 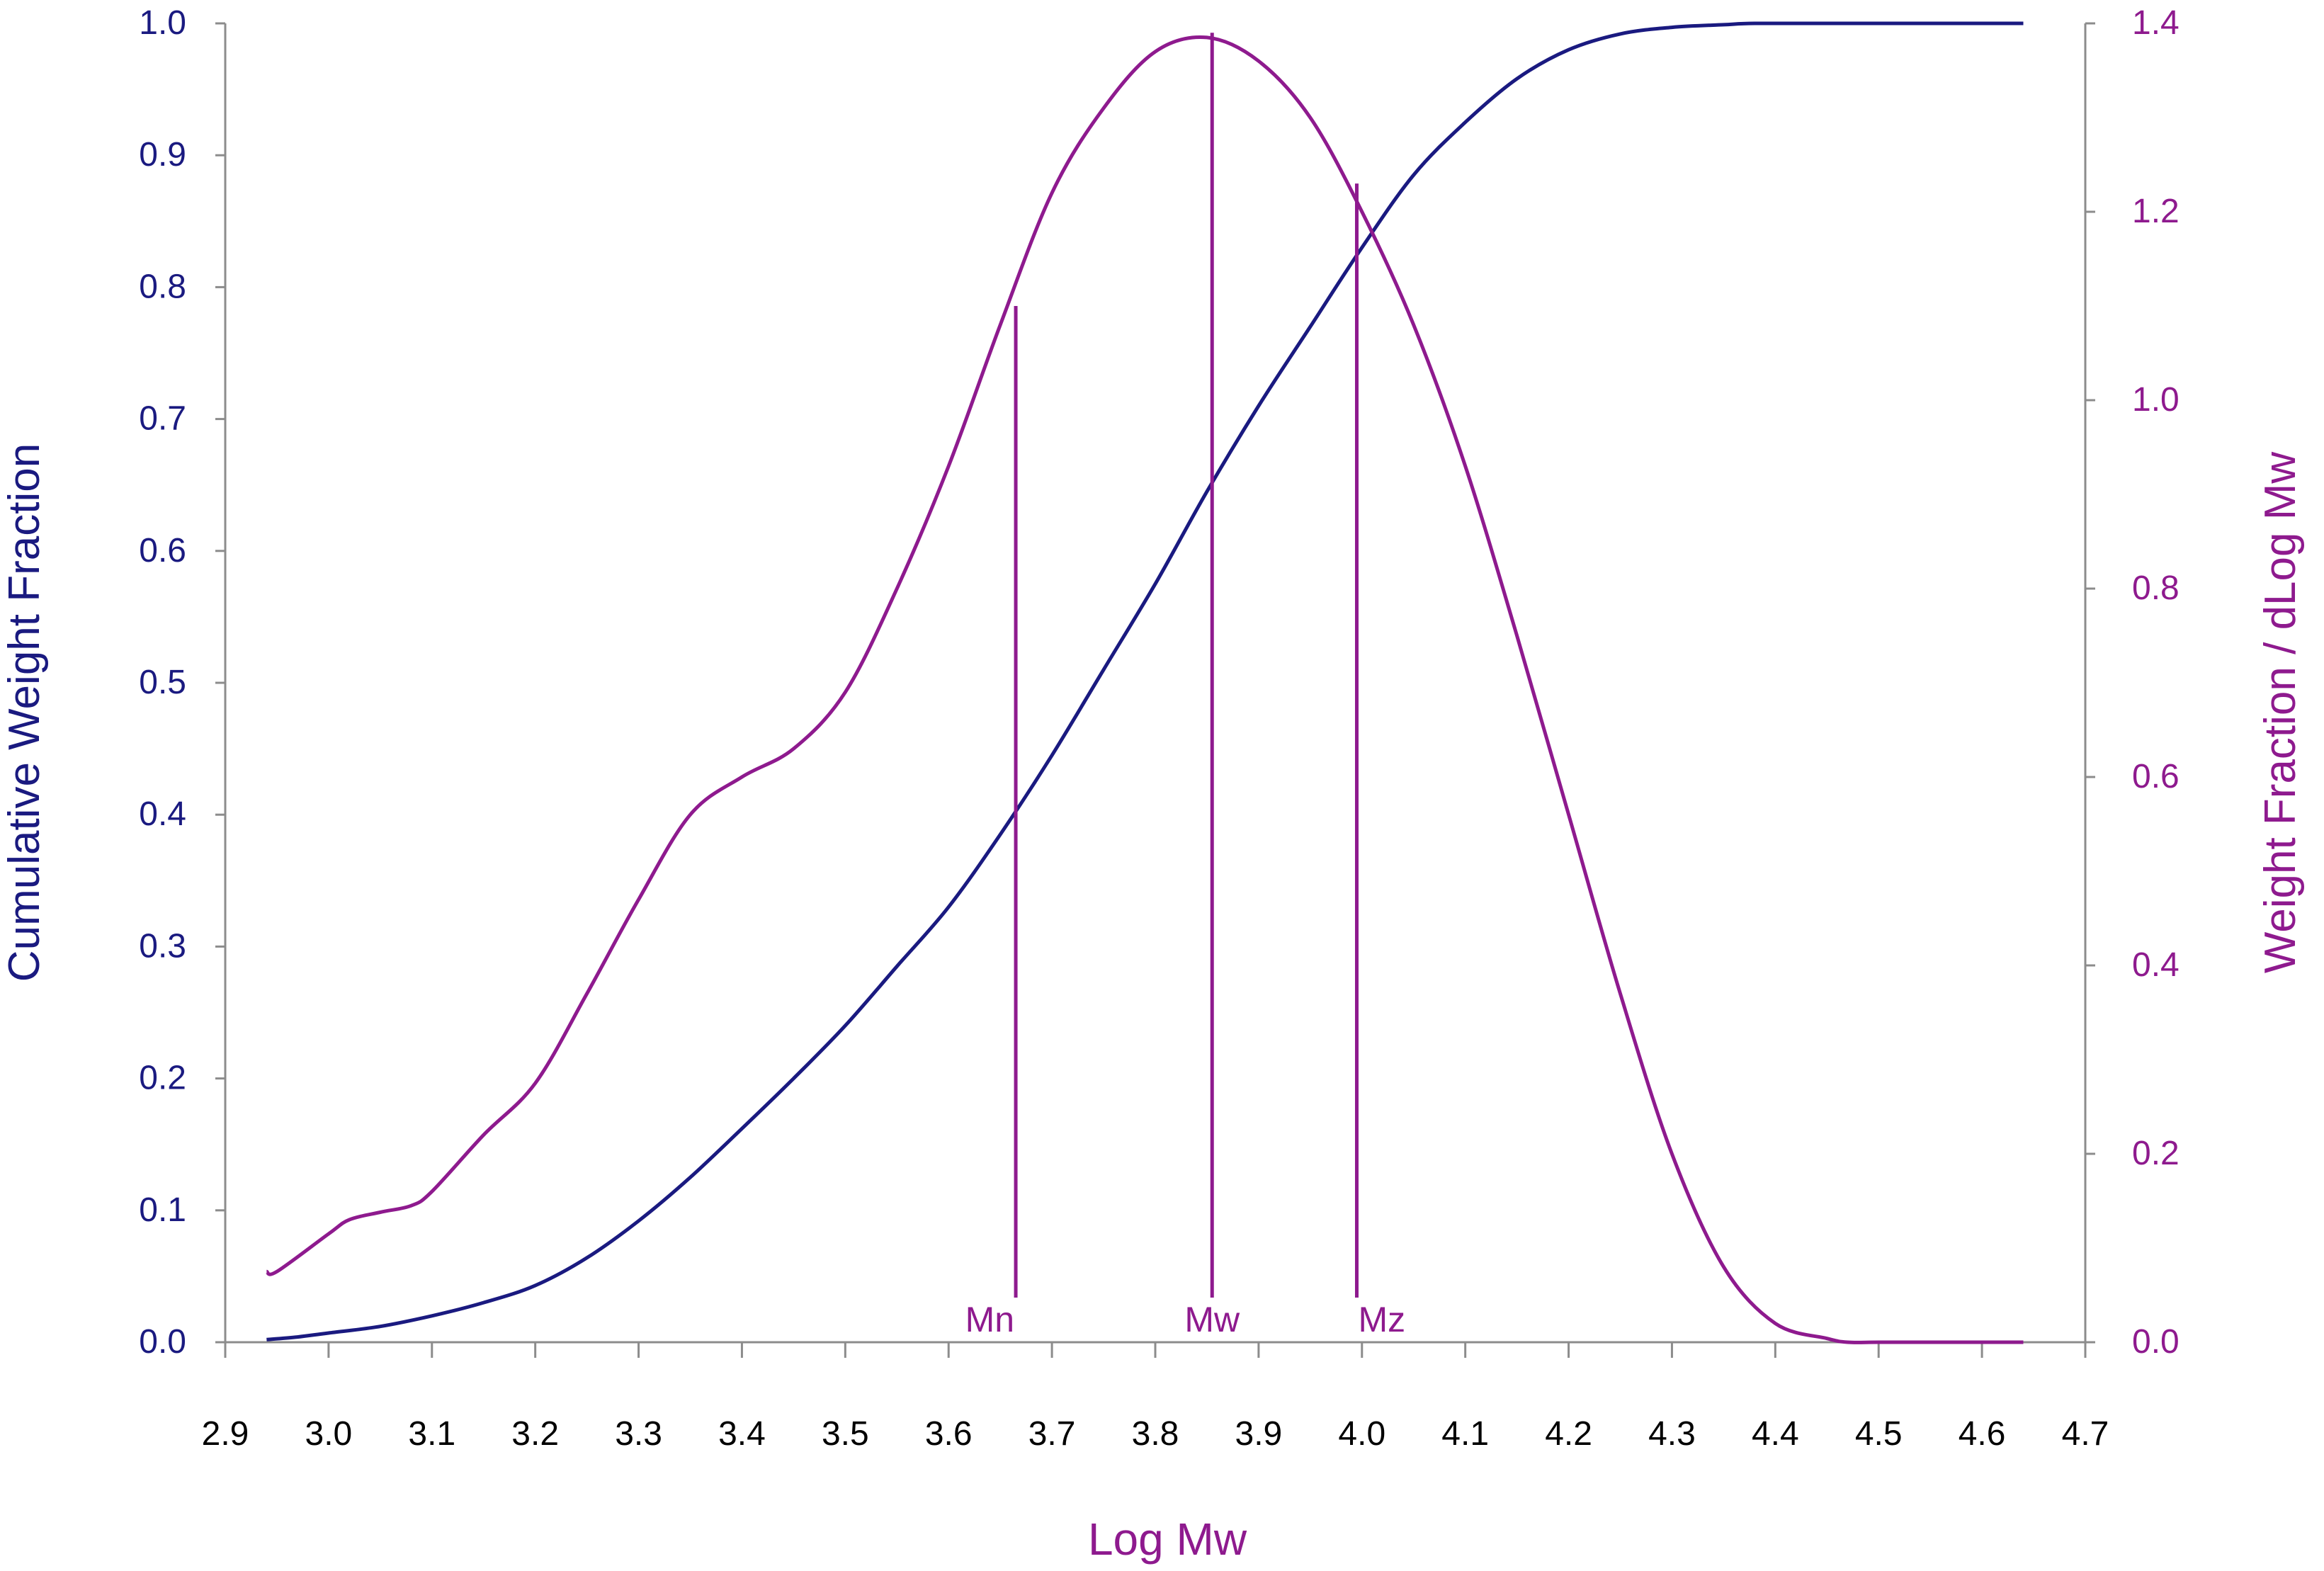 I want to click on y-axis-right-label: Weight Fraction / dLog Mw, so click(x=2280, y=713).